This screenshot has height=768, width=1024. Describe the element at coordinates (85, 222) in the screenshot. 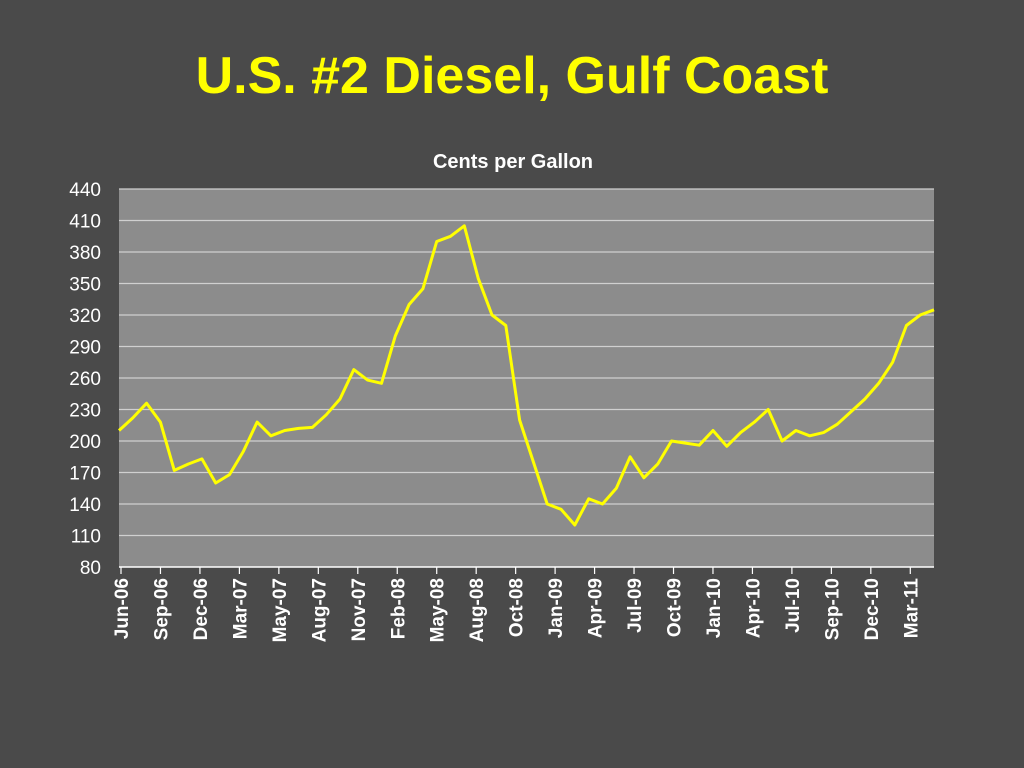

I see `y-tick-label: 410` at that location.